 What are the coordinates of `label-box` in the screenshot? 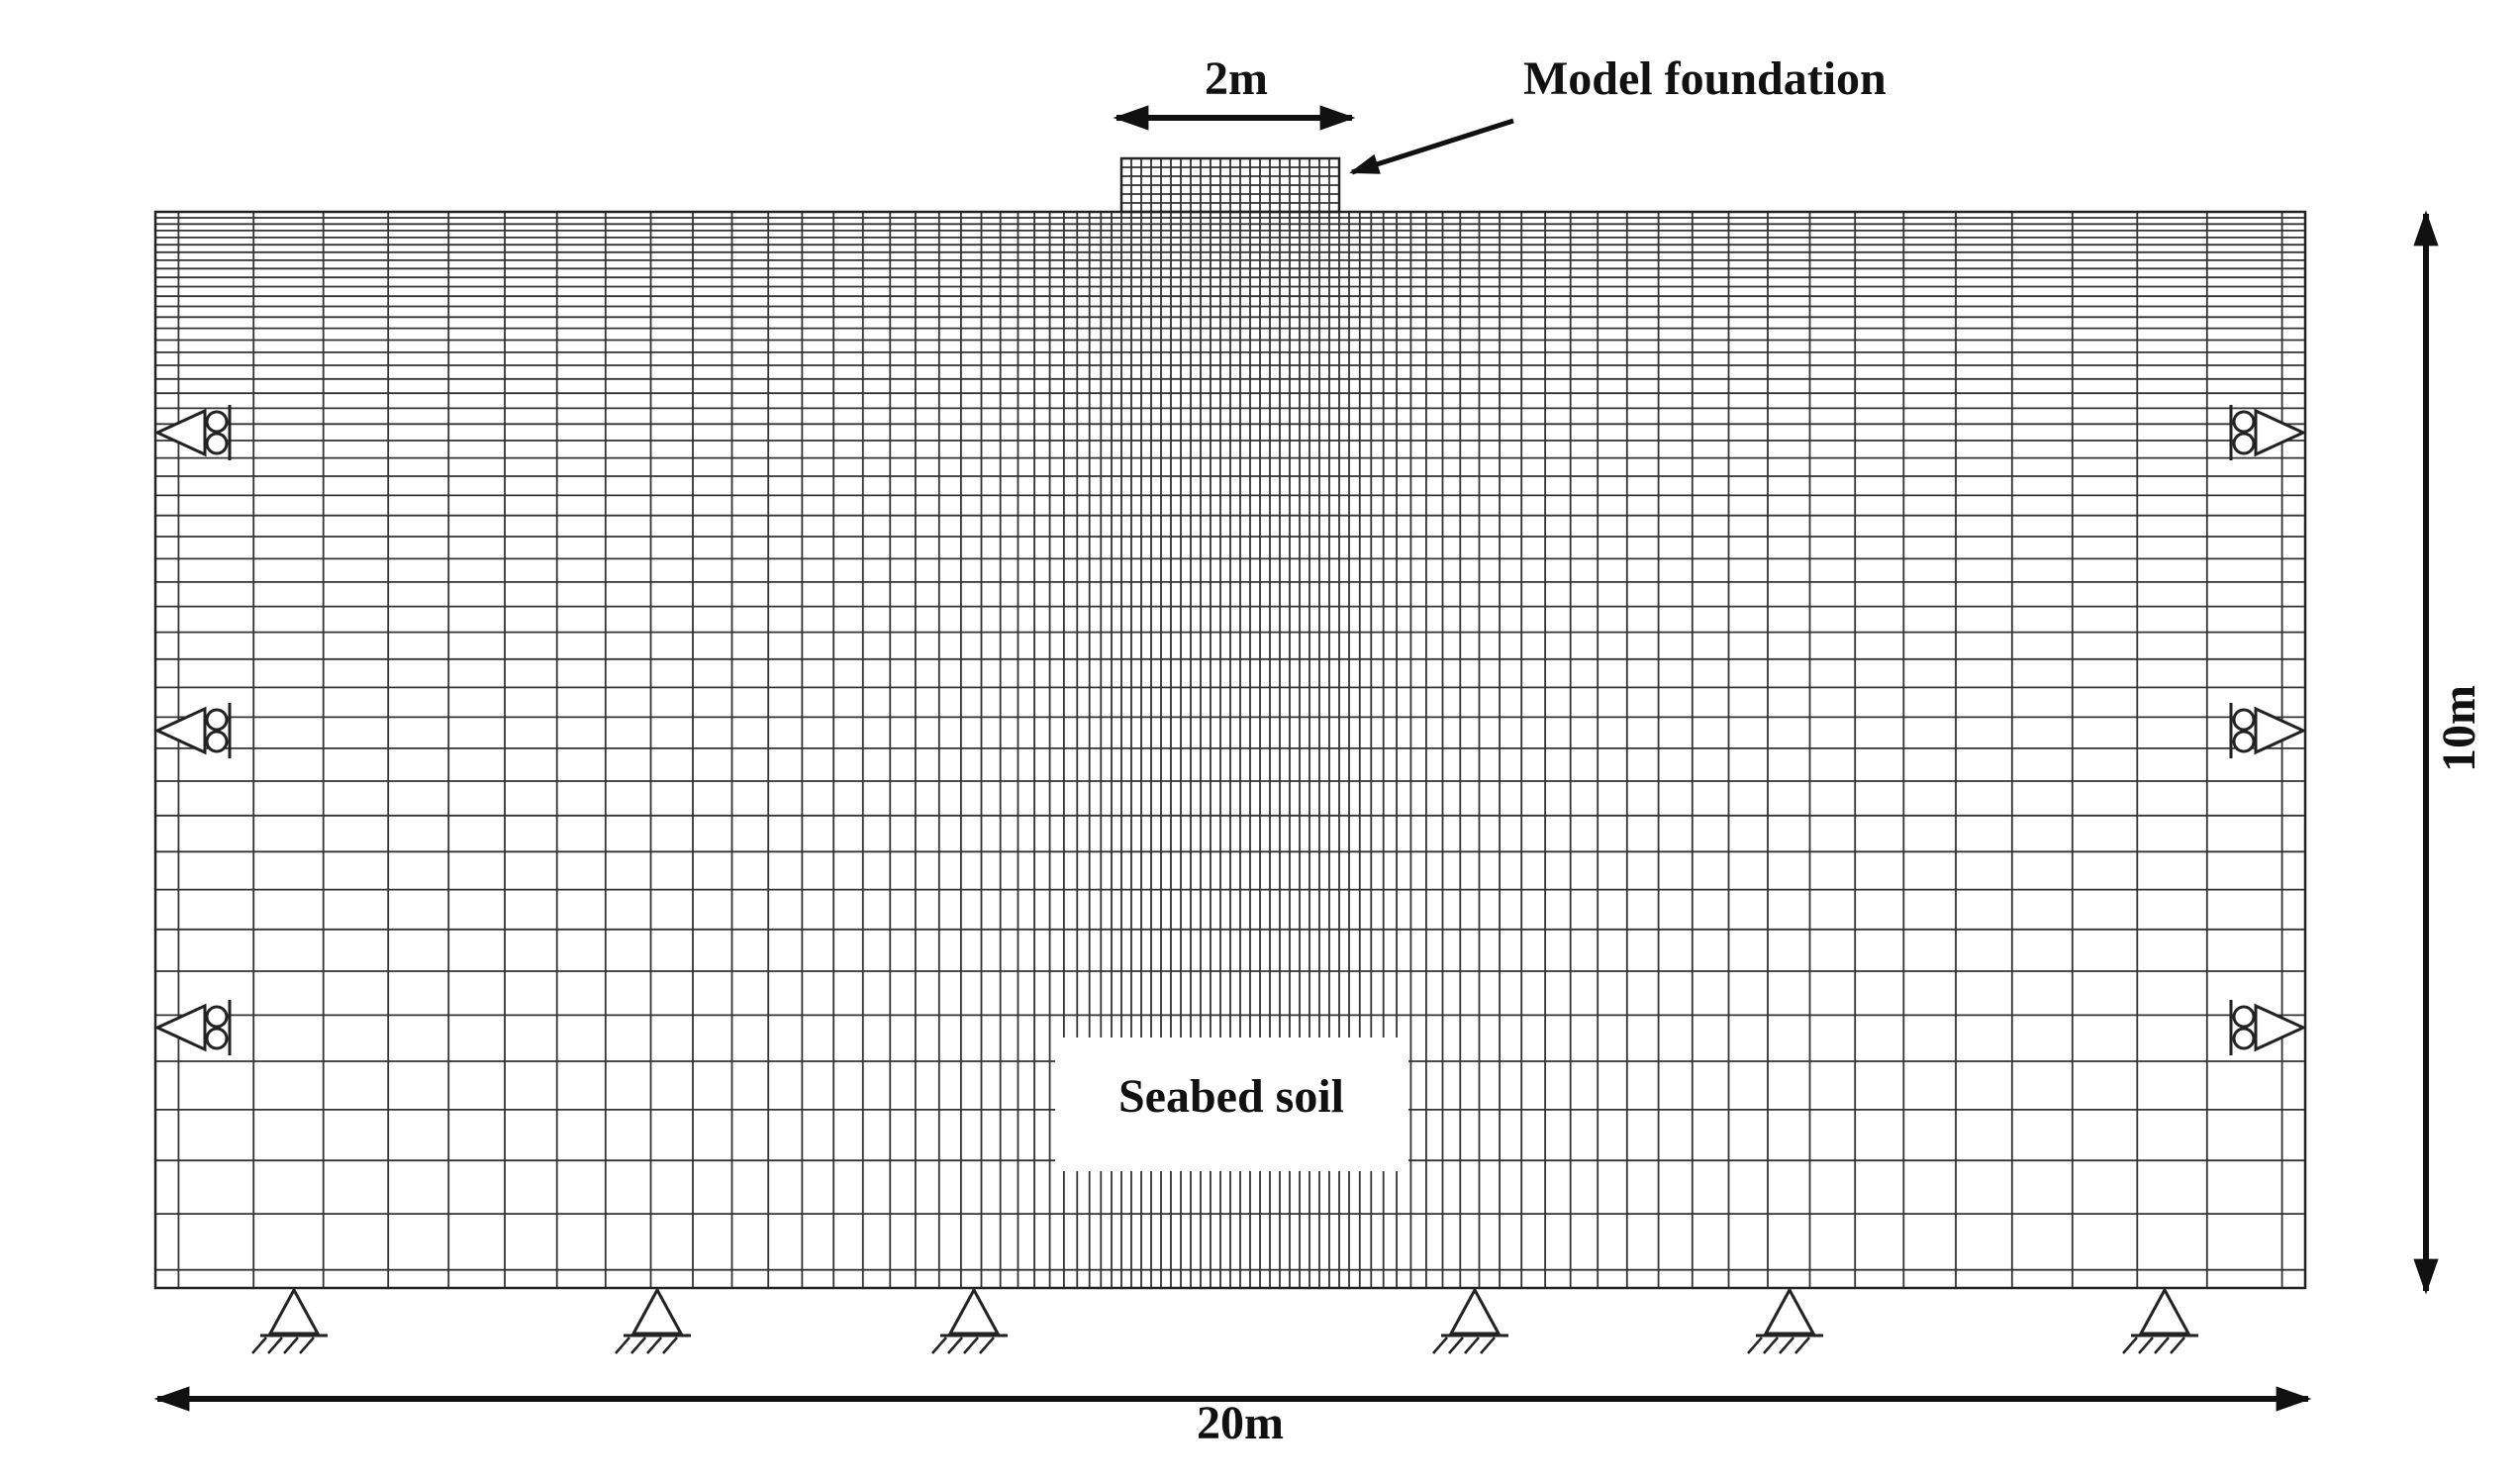 It's located at (1231, 1104).